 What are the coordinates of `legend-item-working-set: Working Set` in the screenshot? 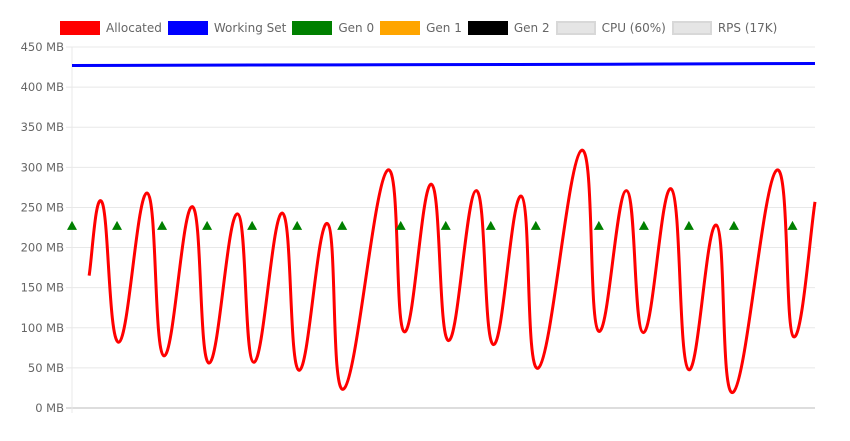 It's located at (227, 28).